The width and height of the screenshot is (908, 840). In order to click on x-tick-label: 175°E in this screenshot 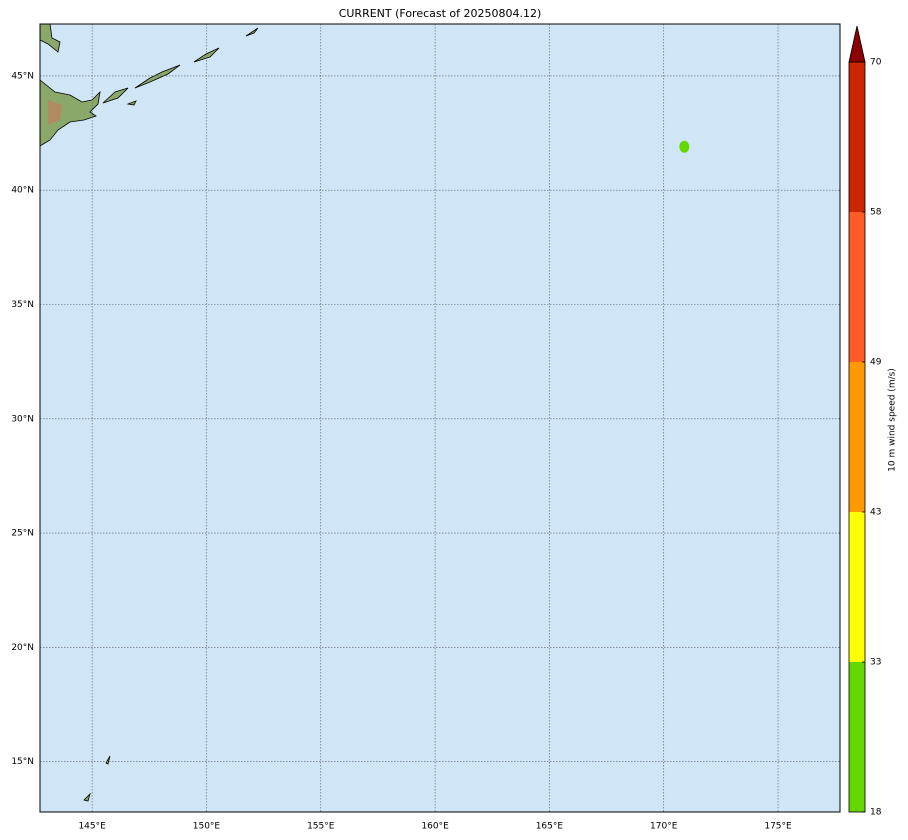, I will do `click(778, 827)`.